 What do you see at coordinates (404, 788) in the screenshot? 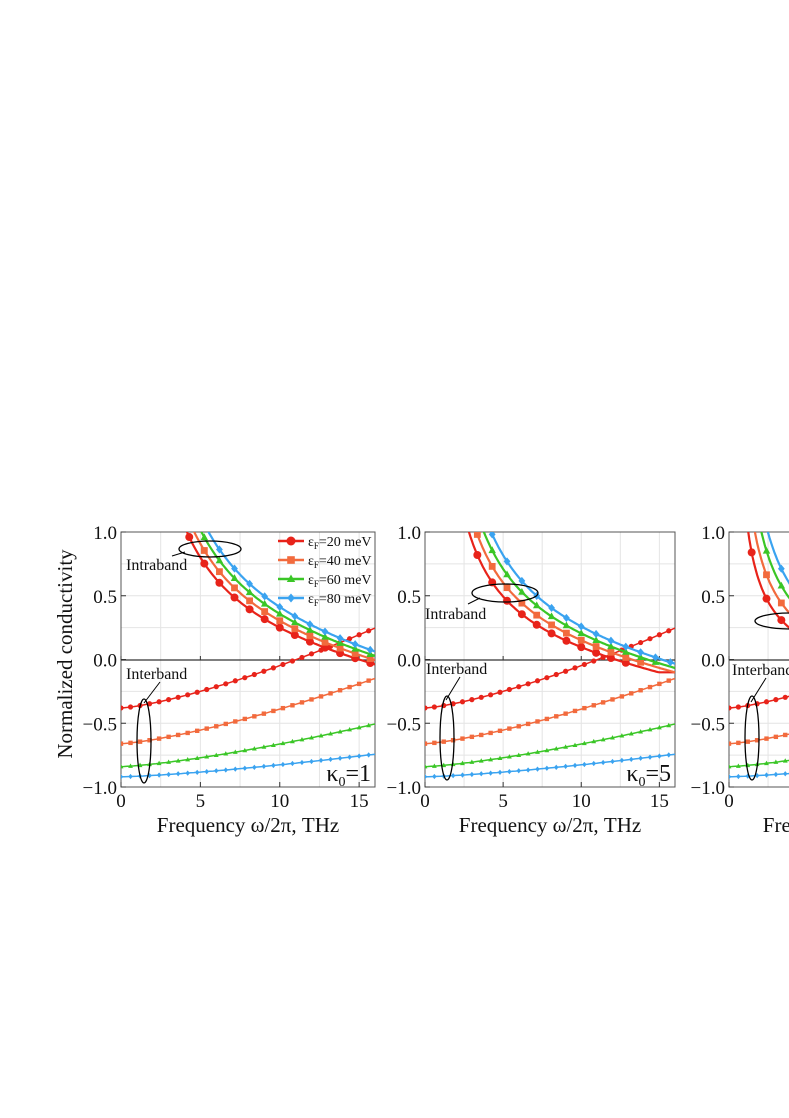
I see `y-tick-label: −1.0` at bounding box center [404, 788].